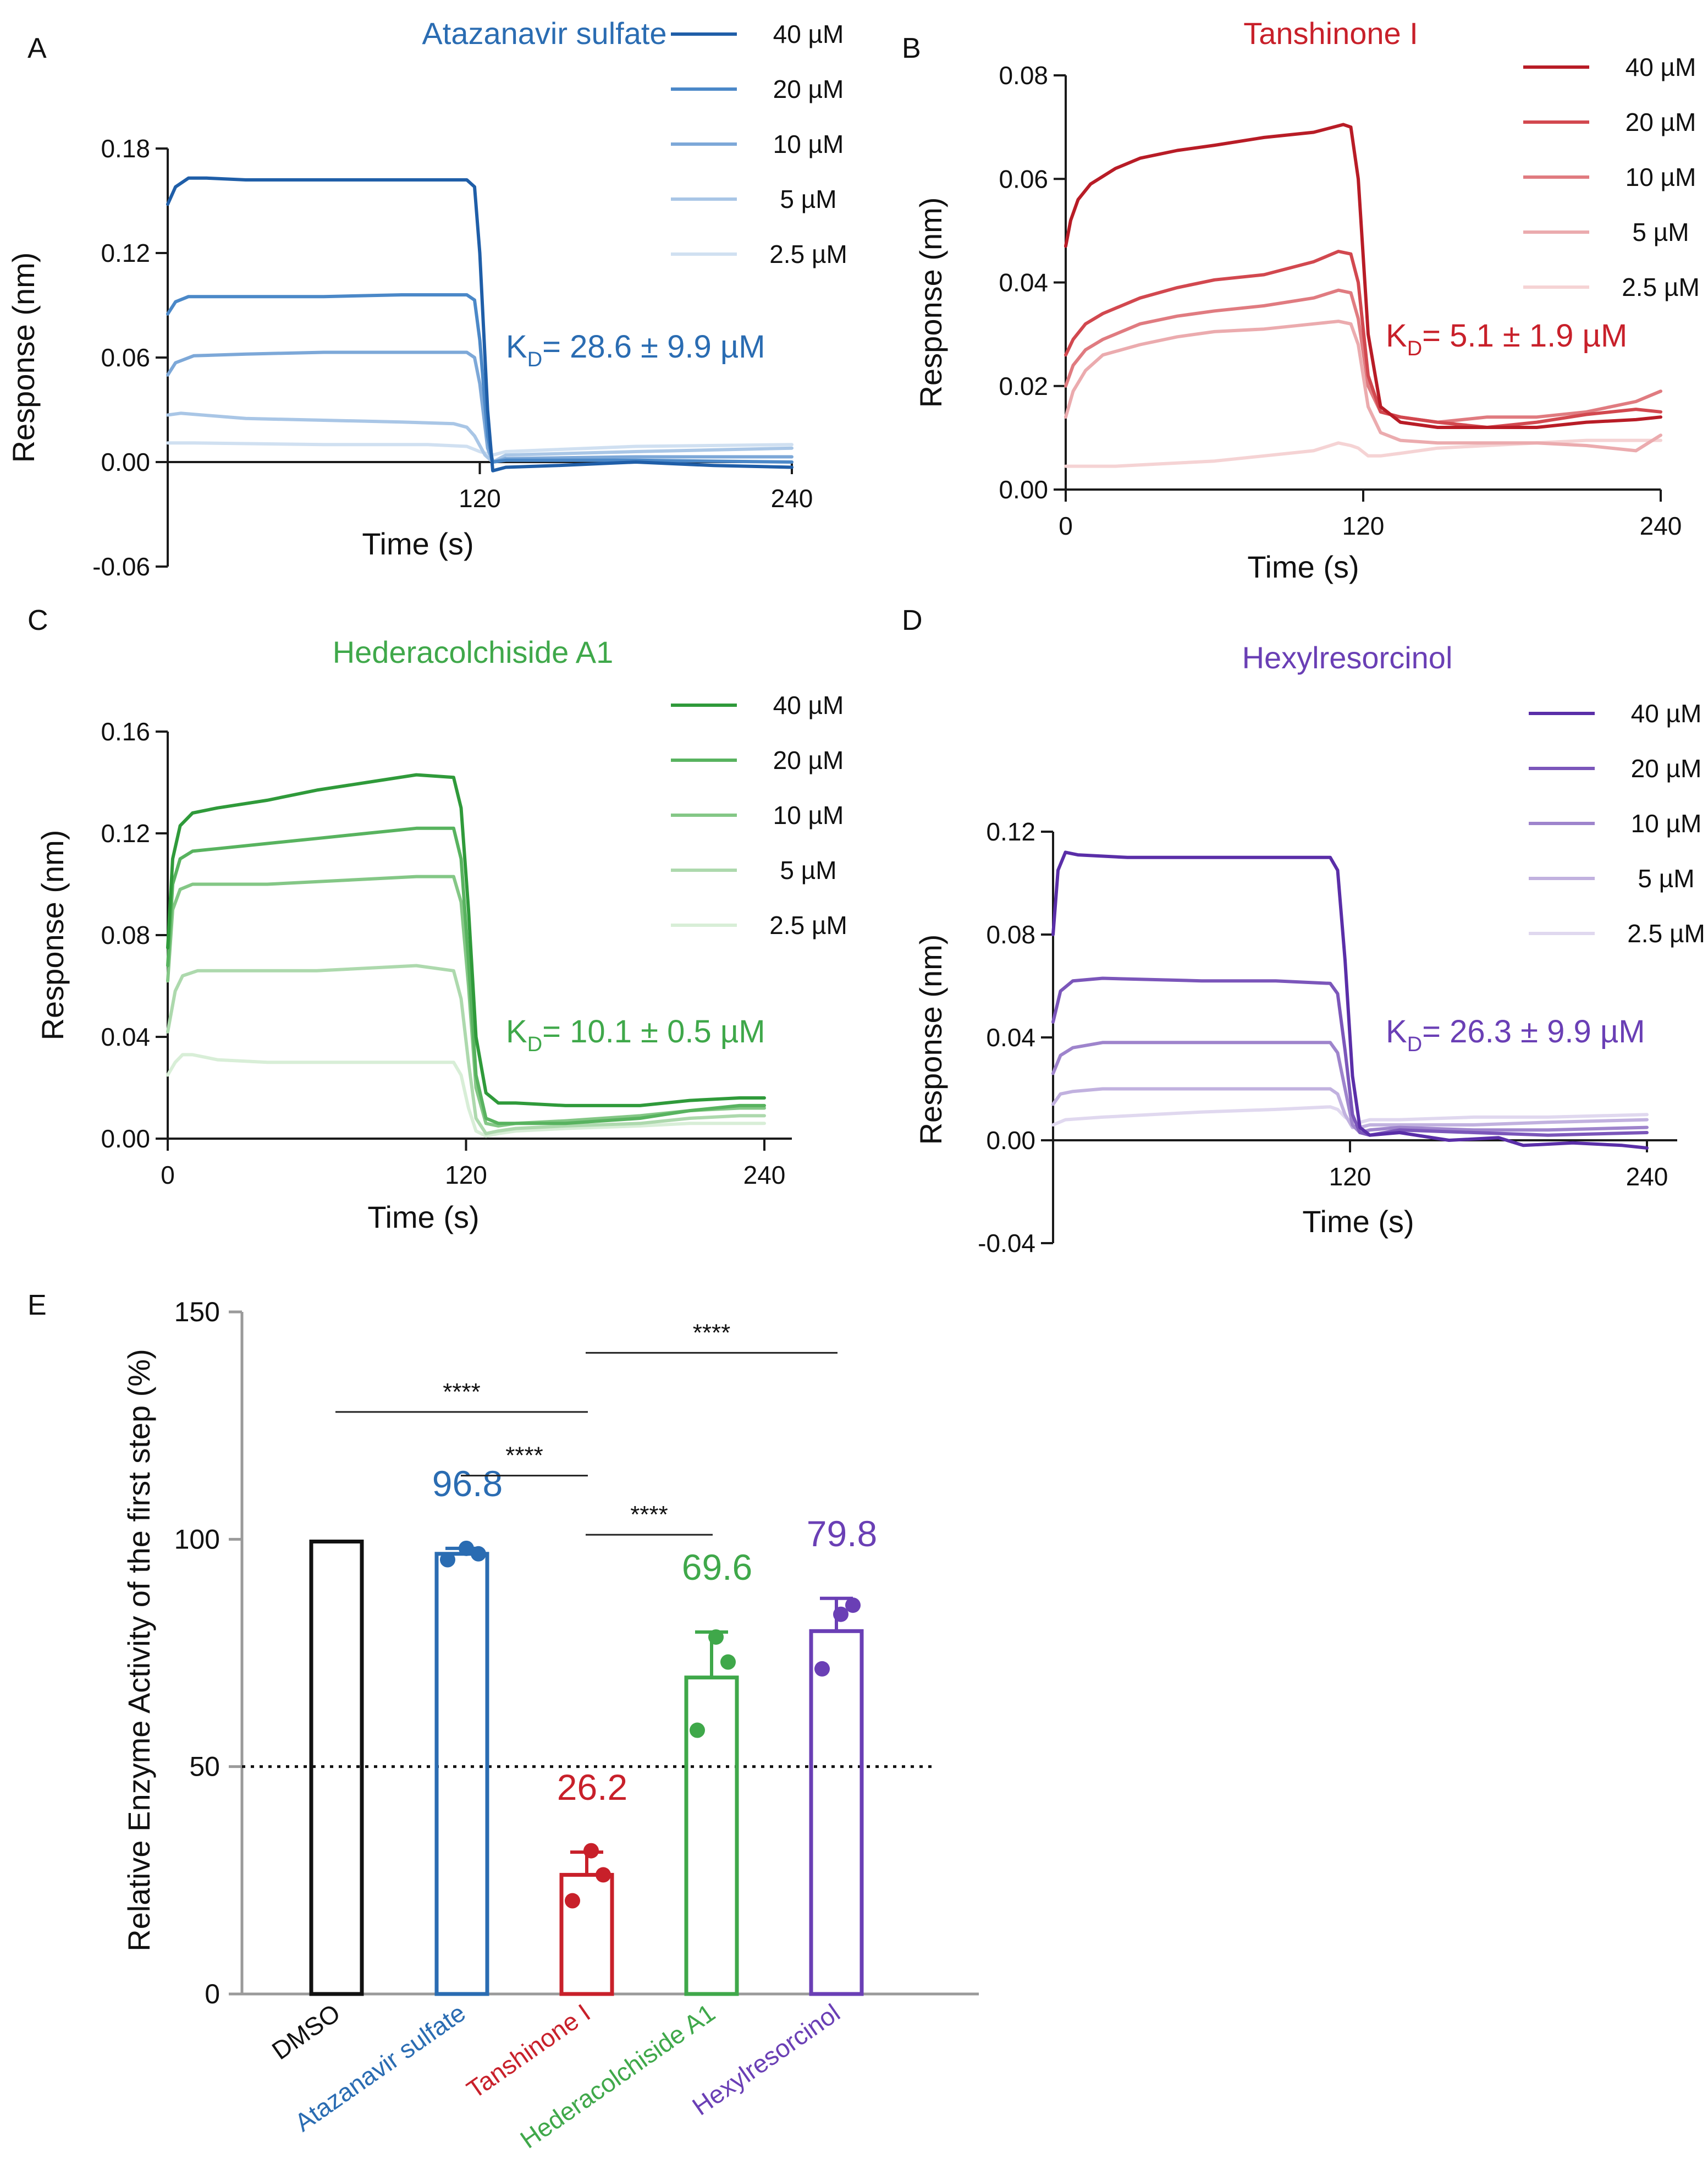 This screenshot has width=1708, height=2159. Describe the element at coordinates (125, 357) in the screenshot. I see `y-tick-label: 0.06` at that location.